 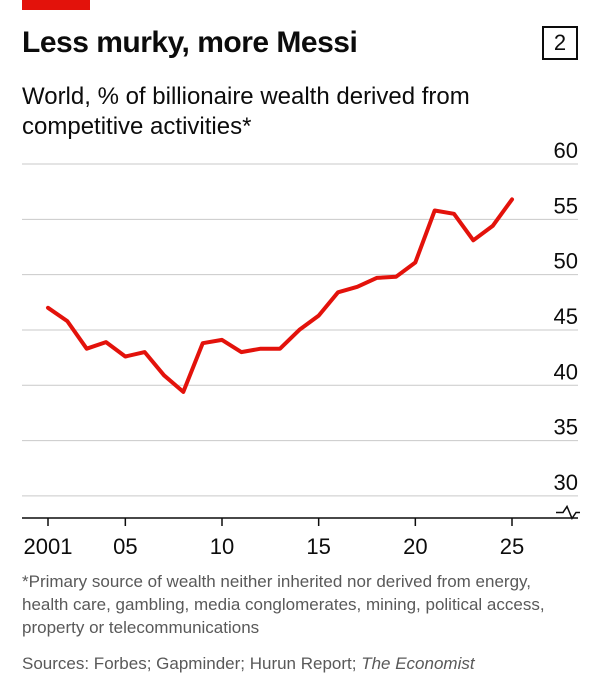 What do you see at coordinates (300, 538) in the screenshot?
I see `x-axis: 2001 05 10 15 20 25` at bounding box center [300, 538].